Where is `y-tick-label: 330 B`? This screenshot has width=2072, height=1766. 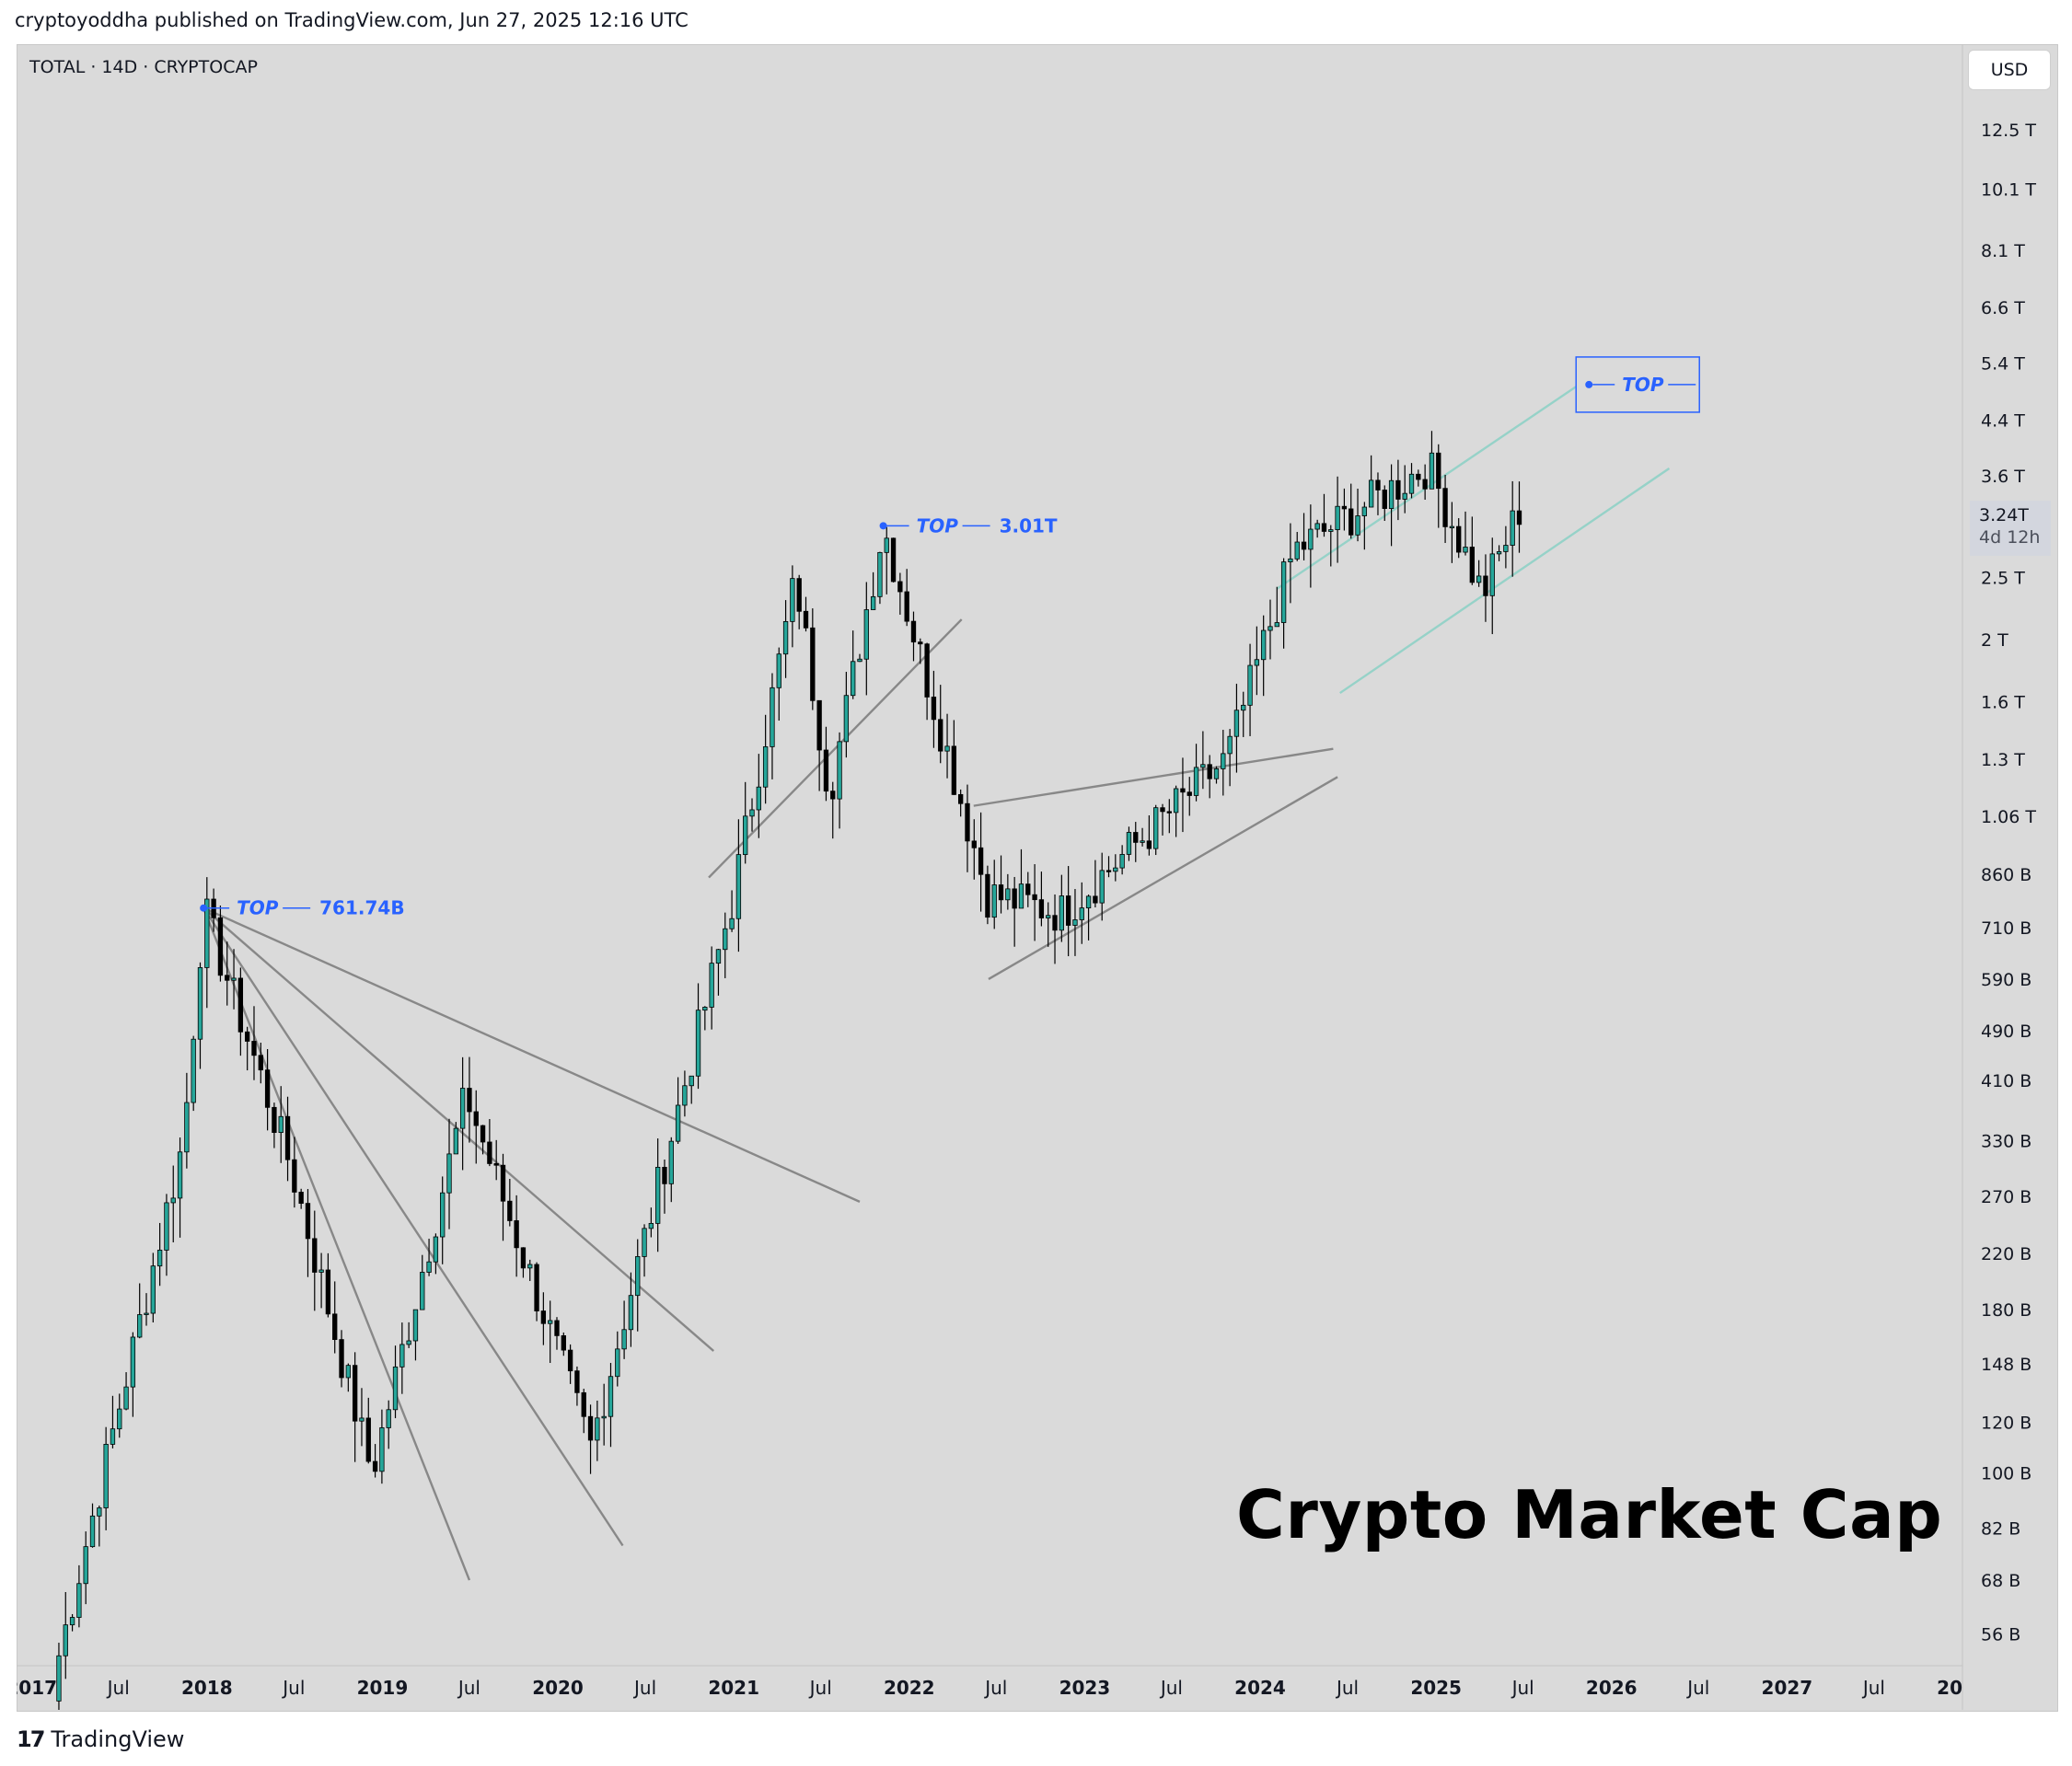 y-tick-label: 330 B is located at coordinates (2006, 1142).